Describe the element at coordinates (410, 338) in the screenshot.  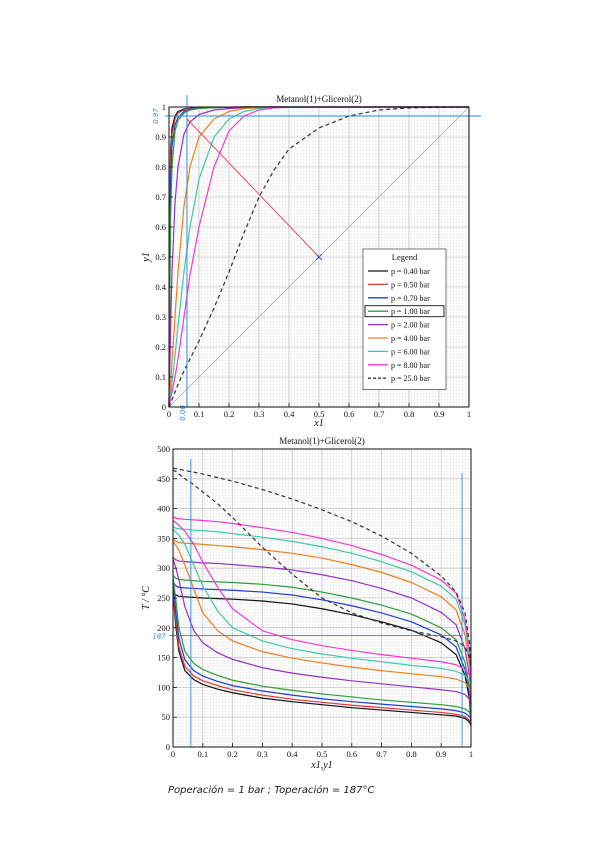
I see `legend-entry: p = 4.00 bar` at that location.